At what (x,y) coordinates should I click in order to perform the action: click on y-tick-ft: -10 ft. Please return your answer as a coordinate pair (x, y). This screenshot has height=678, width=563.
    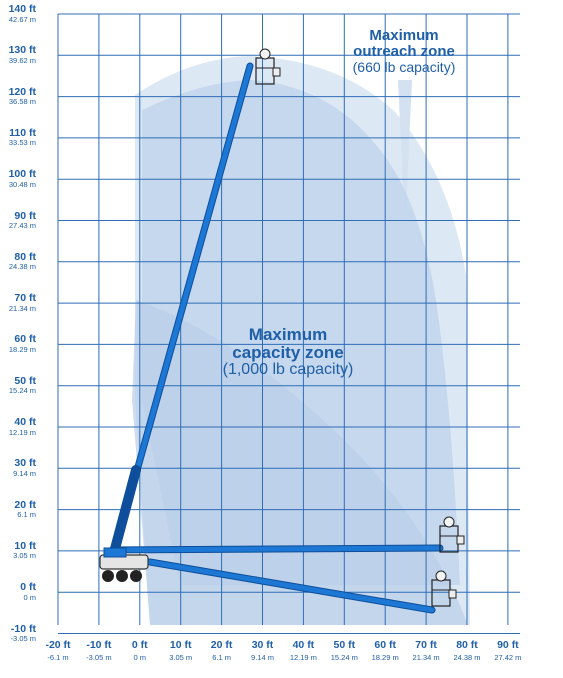
    Looking at the image, I should click on (23, 628).